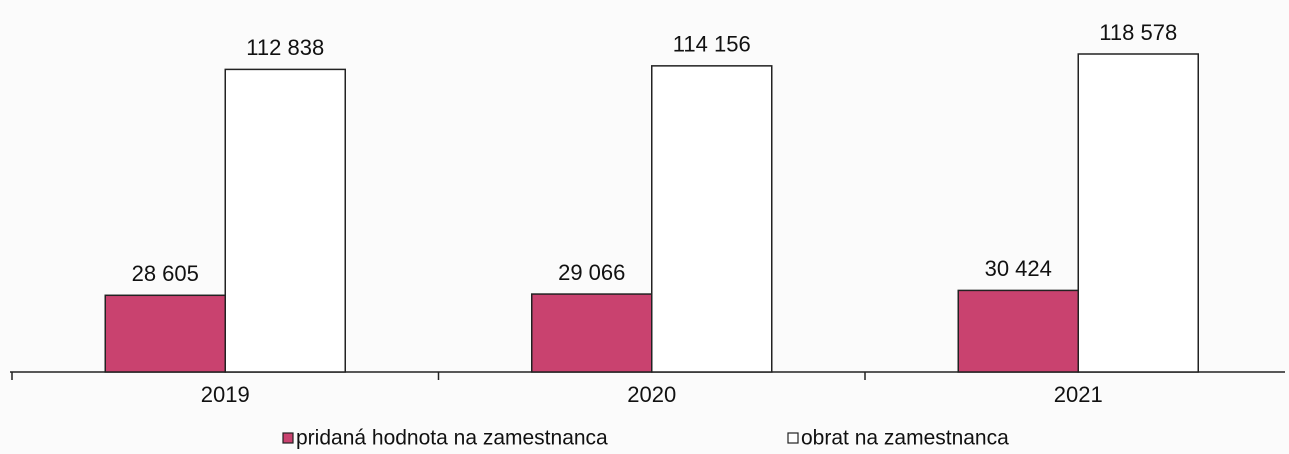  Describe the element at coordinates (452, 438) in the screenshot. I see `legend-label: pridaná hodnota na zamestnanca` at that location.